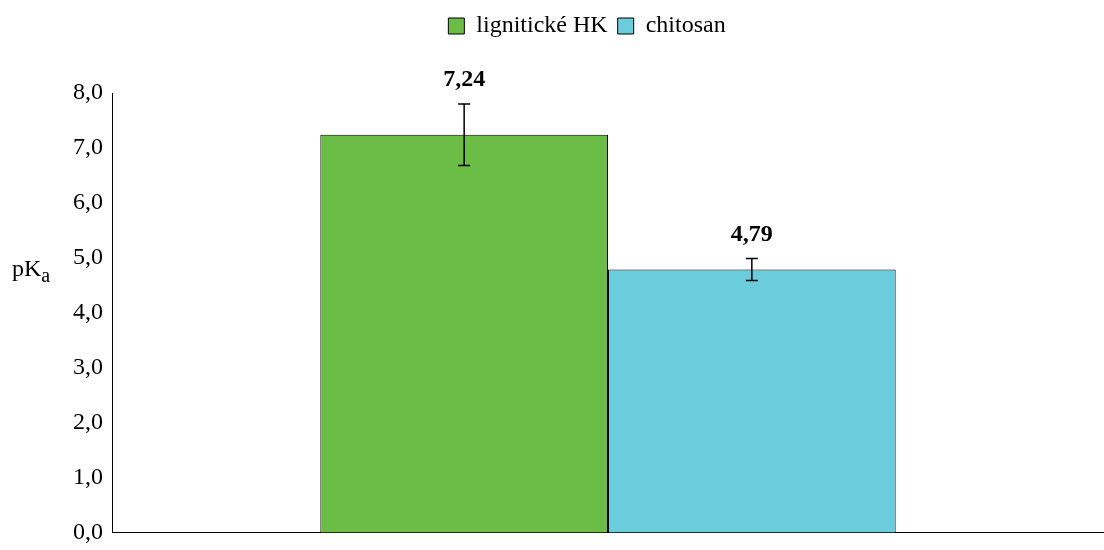 Image resolution: width=1104 pixels, height=550 pixels. What do you see at coordinates (542, 24) in the screenshot?
I see `legend-label: lignitické HK` at bounding box center [542, 24].